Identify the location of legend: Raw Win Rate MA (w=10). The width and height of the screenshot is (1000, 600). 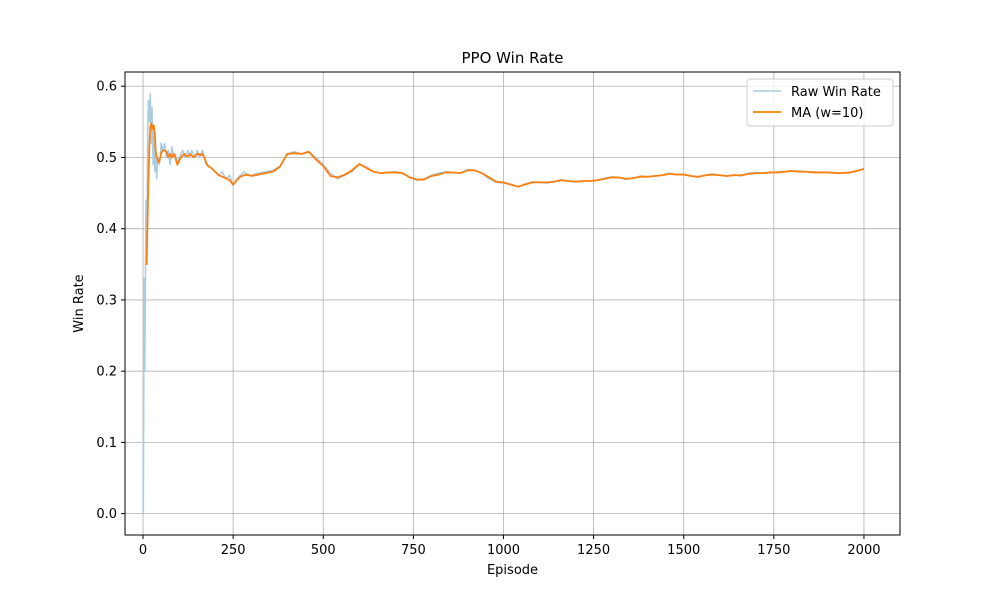
(820, 102).